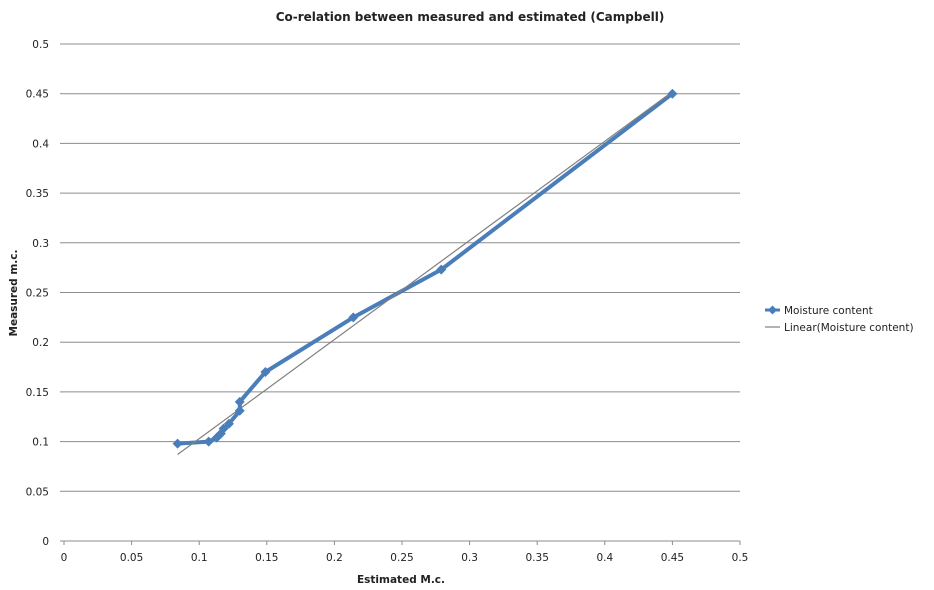 The image size is (934, 590). I want to click on x-tick-label: 0.25, so click(401, 558).